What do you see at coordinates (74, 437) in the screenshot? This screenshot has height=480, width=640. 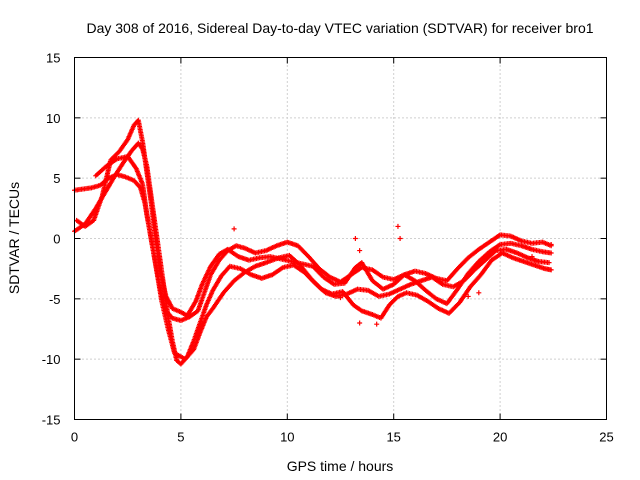 I see `x-tick-label: 0` at bounding box center [74, 437].